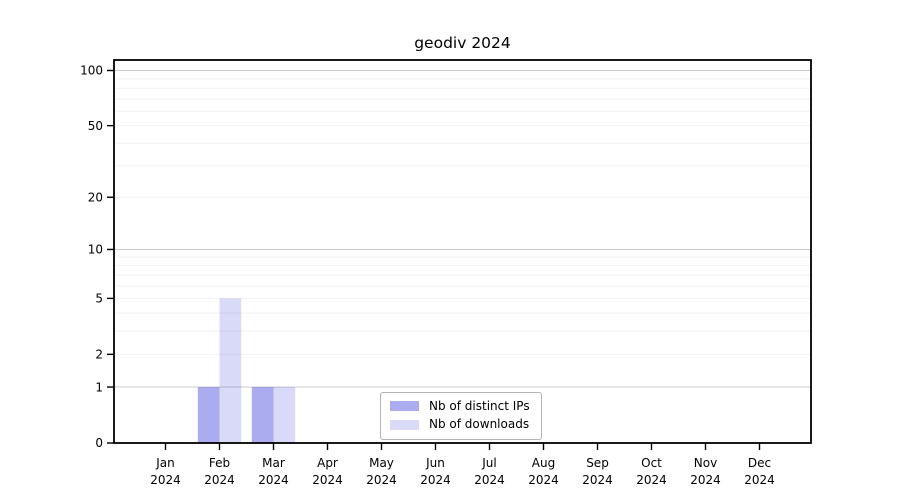 The height and width of the screenshot is (500, 900). Describe the element at coordinates (461, 416) in the screenshot. I see `legend: Nb of distinct IPs Nb of downloads` at that location.